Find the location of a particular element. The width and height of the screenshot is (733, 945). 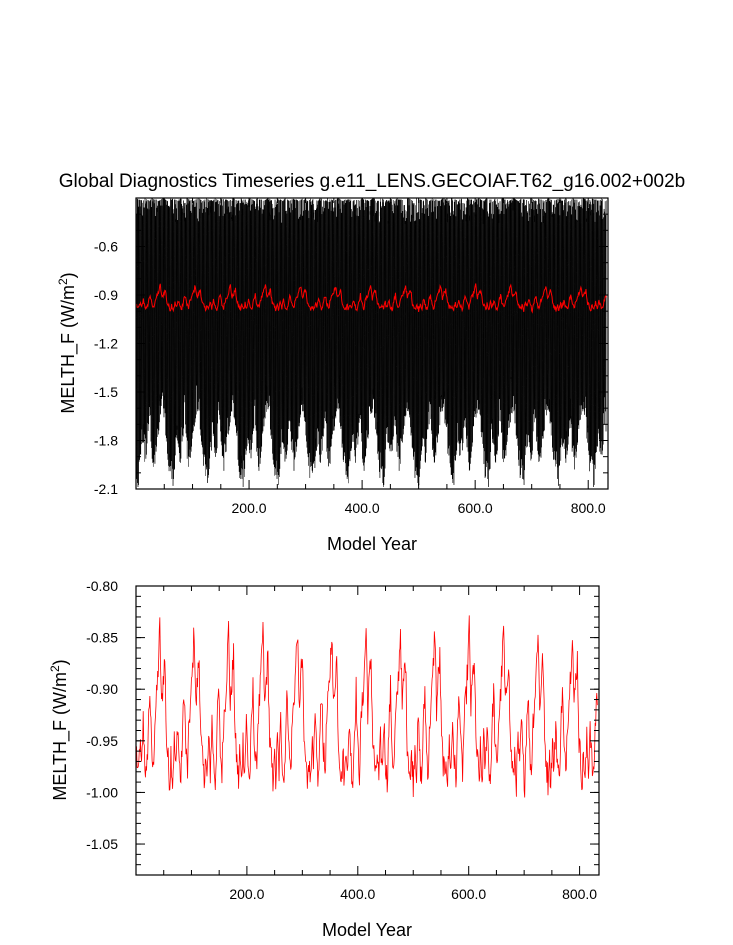

bottom-red-line is located at coordinates (367, 706).